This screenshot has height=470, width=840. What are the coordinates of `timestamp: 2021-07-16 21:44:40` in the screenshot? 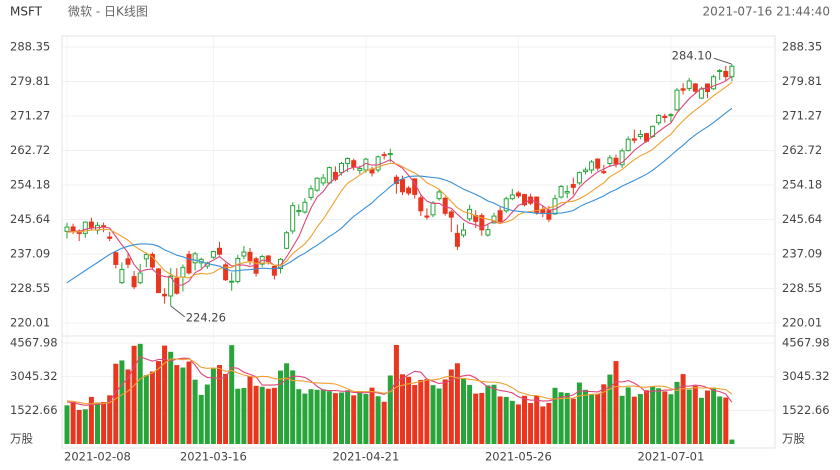 It's located at (766, 12).